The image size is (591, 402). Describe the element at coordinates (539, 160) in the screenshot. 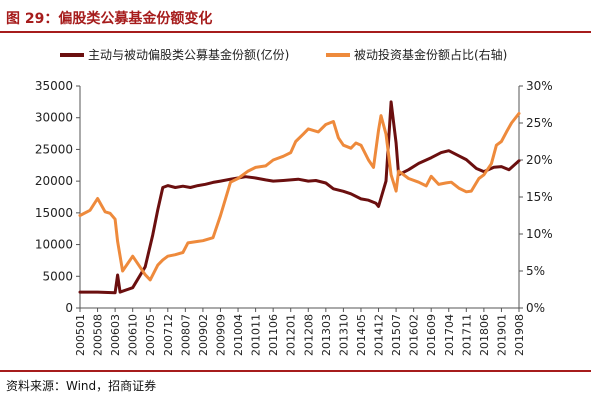

I see `right-tick-label: 20%` at that location.